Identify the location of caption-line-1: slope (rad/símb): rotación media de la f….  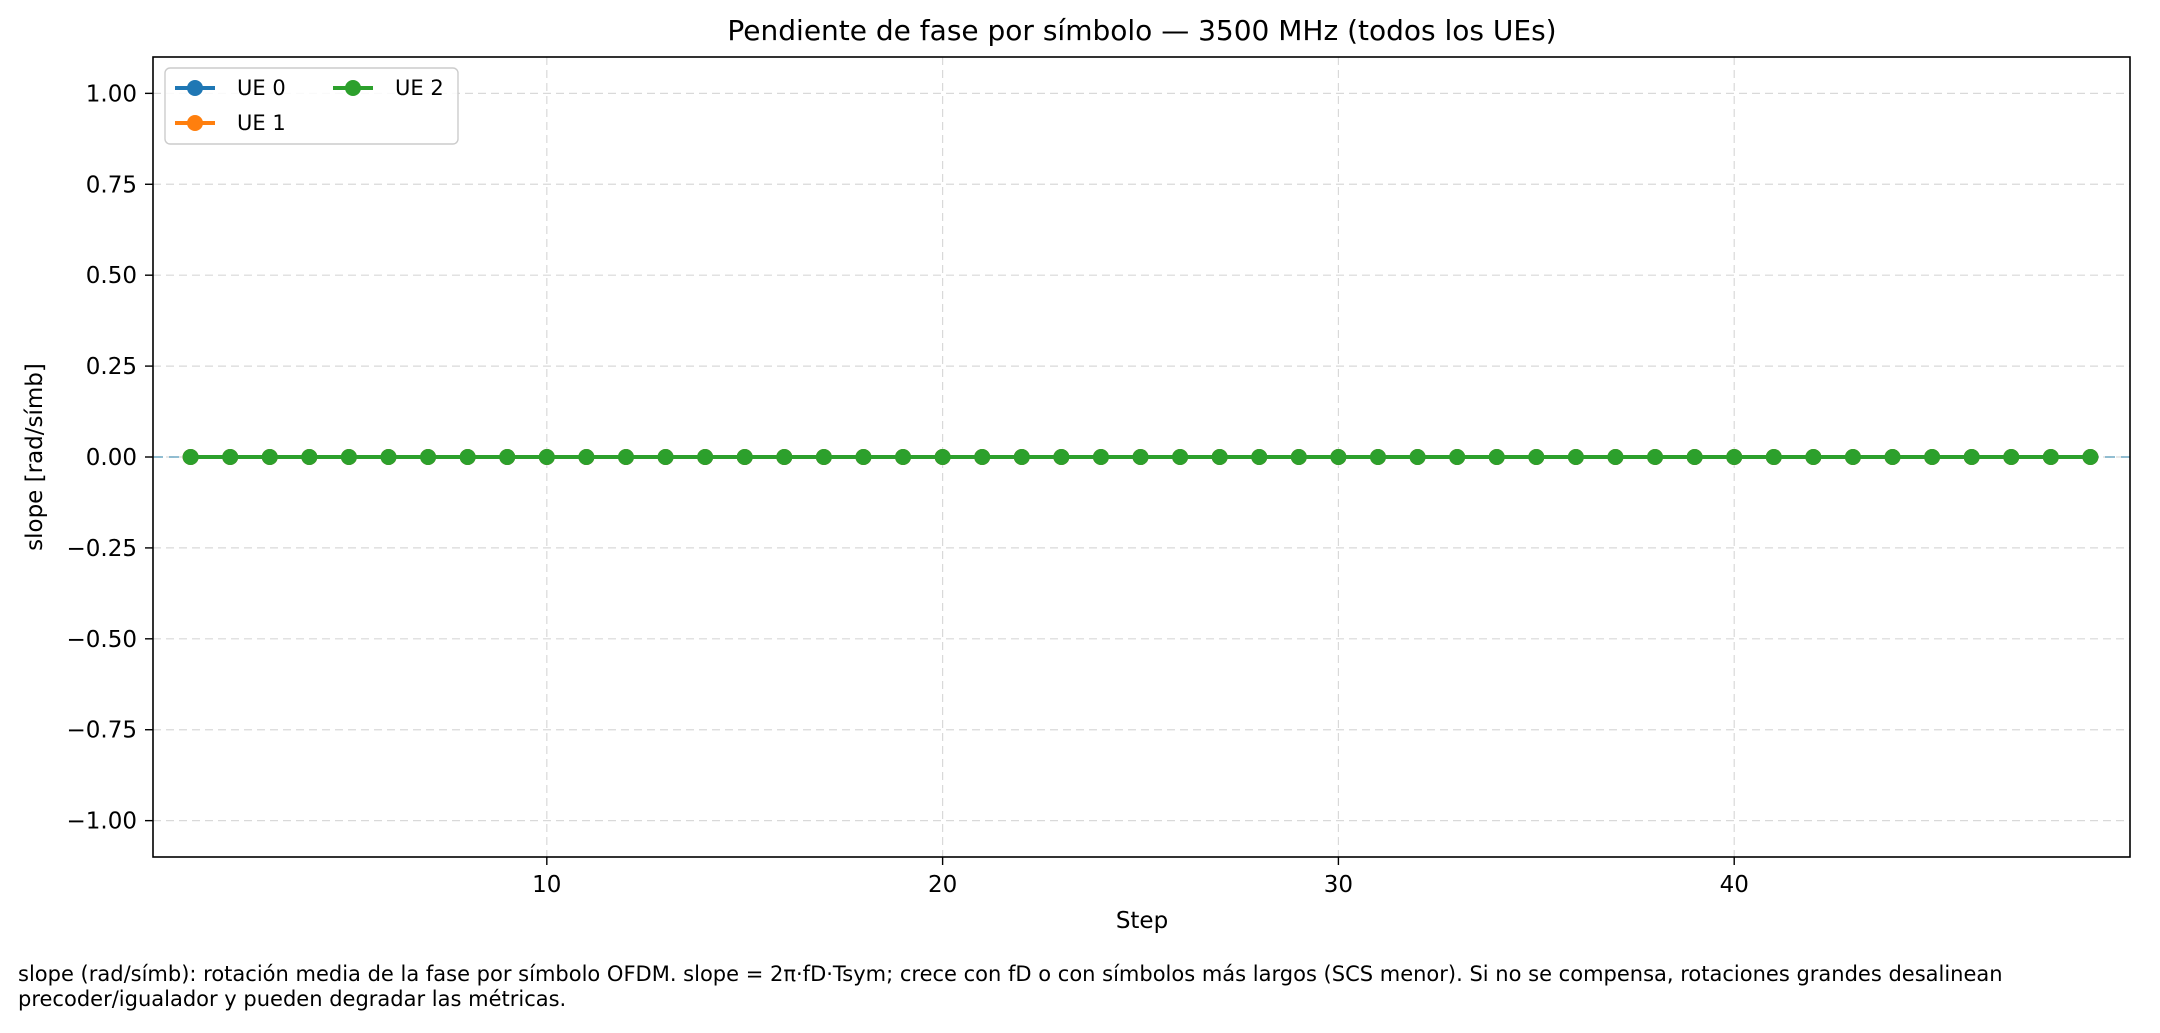
(1010, 974).